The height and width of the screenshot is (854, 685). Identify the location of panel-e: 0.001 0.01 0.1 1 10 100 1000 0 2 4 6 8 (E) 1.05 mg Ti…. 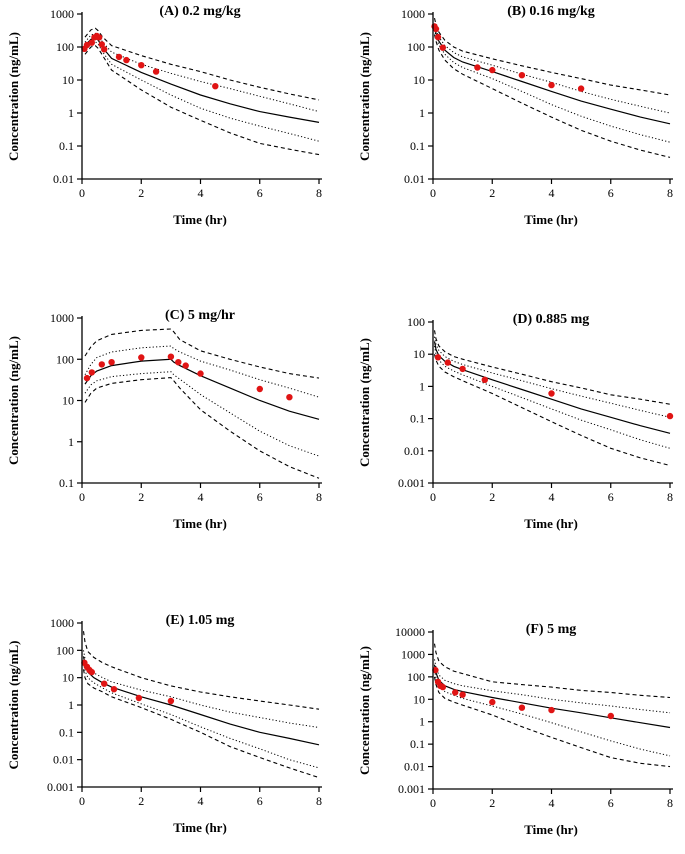
(164, 724).